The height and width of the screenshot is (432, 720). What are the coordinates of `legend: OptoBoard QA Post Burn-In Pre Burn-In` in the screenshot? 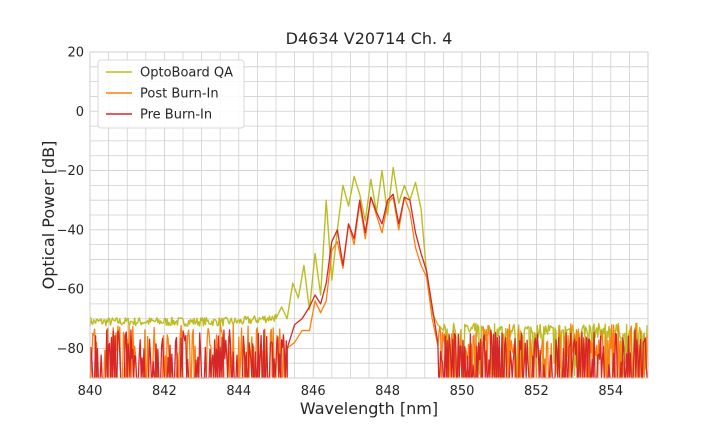 It's located at (171, 94).